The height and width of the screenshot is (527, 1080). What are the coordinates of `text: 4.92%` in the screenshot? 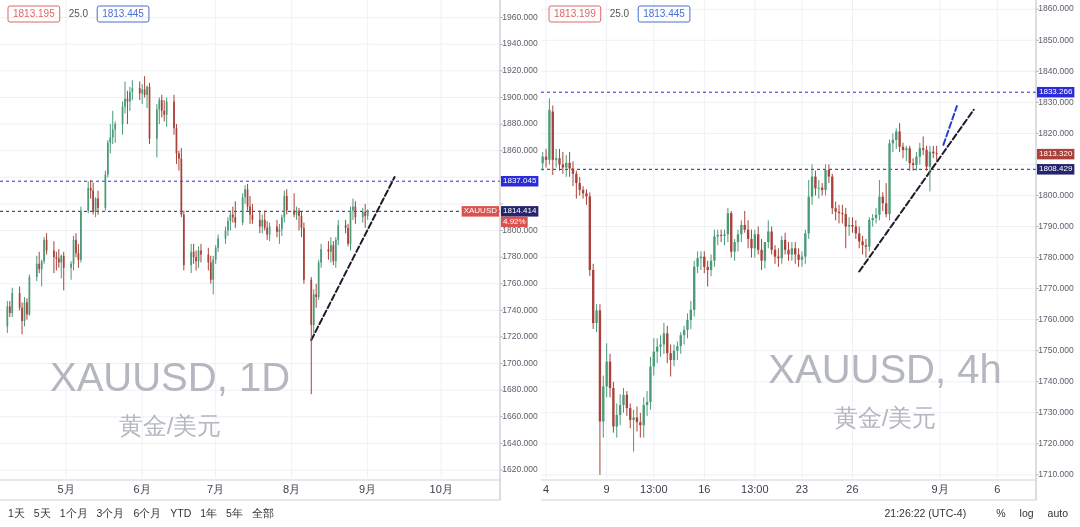 It's located at (514, 221).